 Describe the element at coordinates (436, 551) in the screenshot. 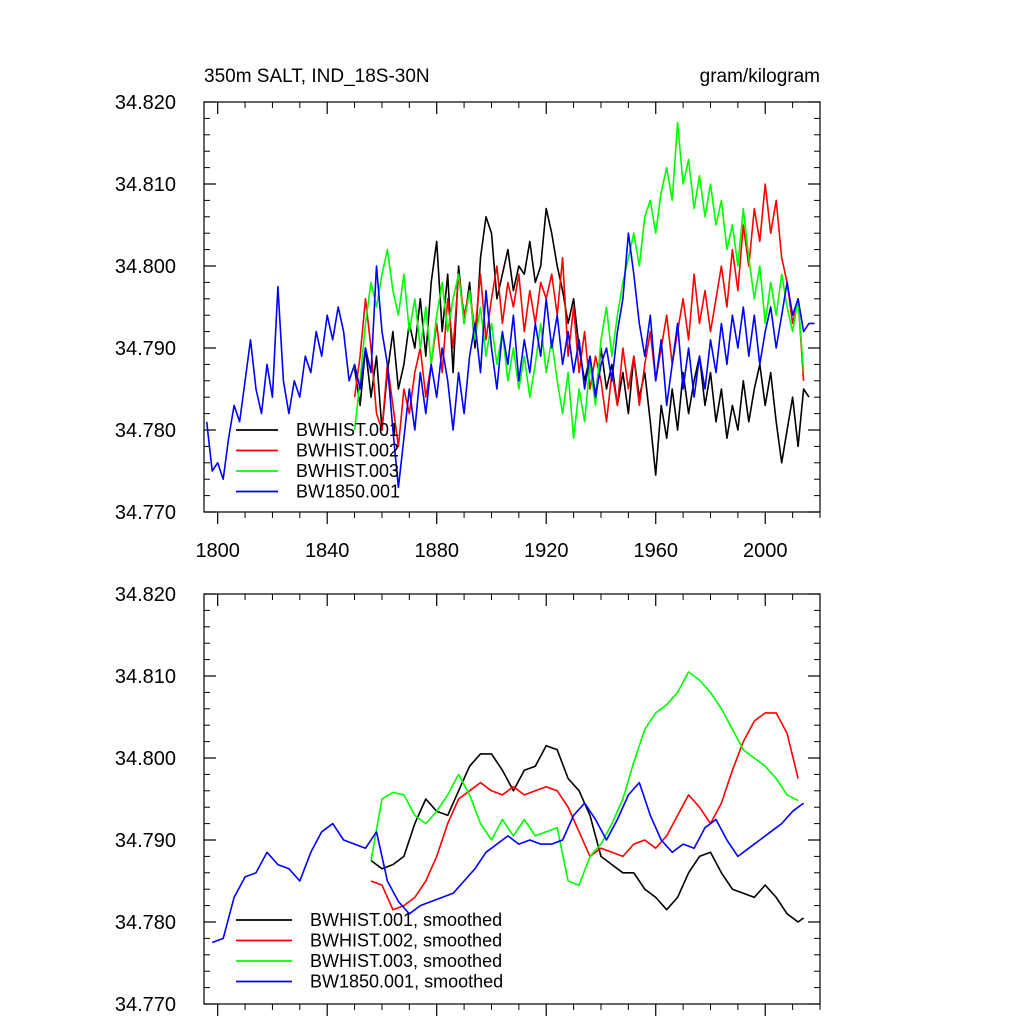

I see `x-tick-label: 1880` at that location.